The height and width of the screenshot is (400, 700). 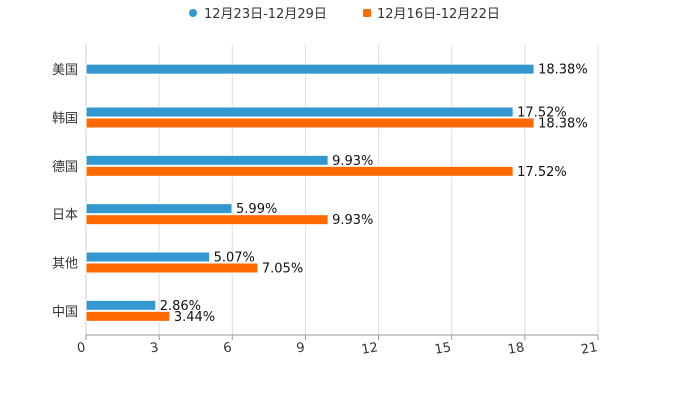 What do you see at coordinates (65, 167) in the screenshot?
I see `category-label: 德国` at bounding box center [65, 167].